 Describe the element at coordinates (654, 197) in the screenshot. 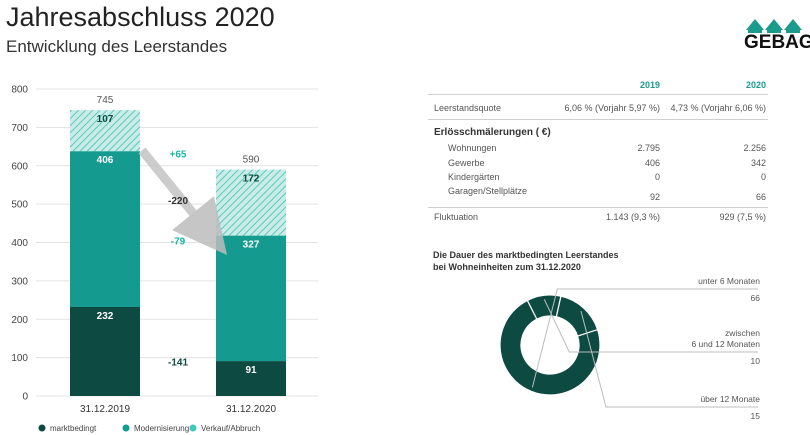

I see `cell-2019: 92` at that location.